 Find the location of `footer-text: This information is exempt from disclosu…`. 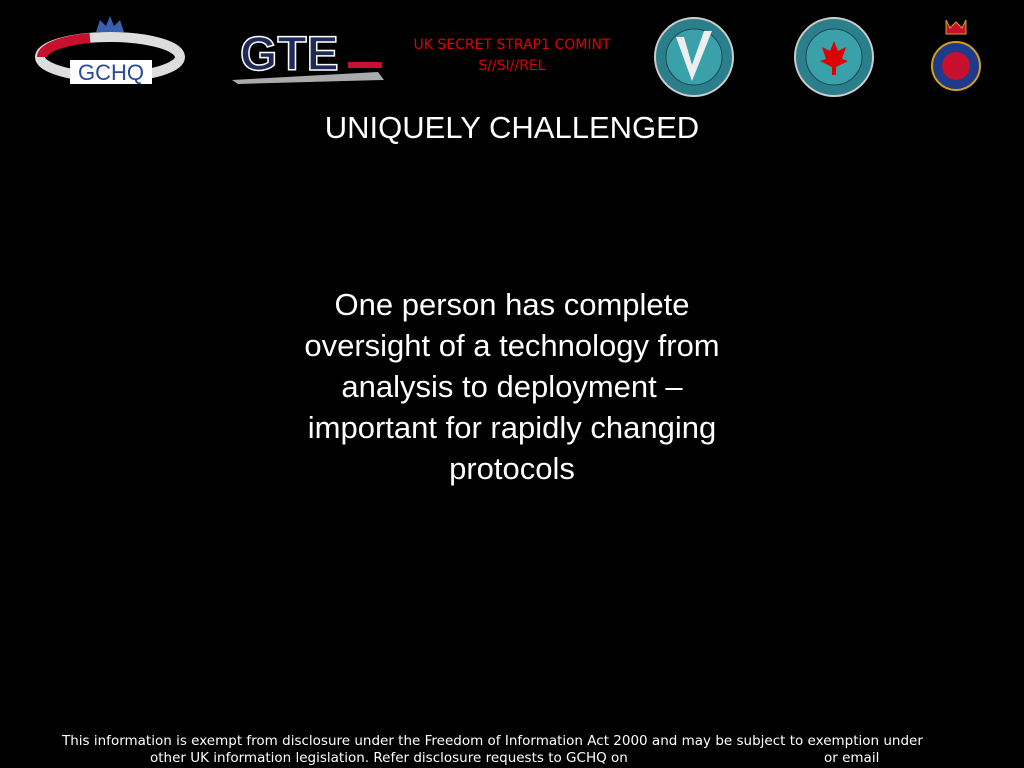

footer-text: This information is exempt from disclosu… is located at coordinates (492, 741).